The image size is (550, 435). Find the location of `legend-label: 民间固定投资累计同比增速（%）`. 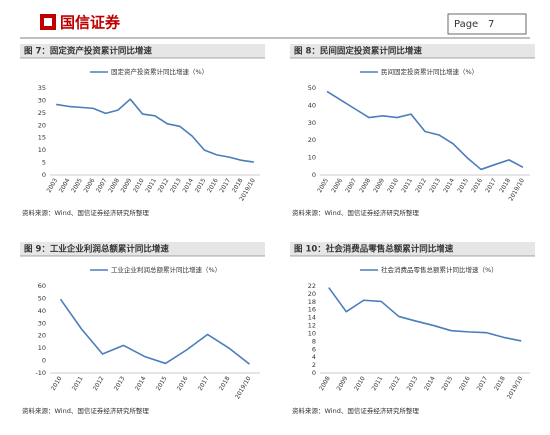

legend-label: 民间固定投资累计同比增速（%） is located at coordinates (429, 71).